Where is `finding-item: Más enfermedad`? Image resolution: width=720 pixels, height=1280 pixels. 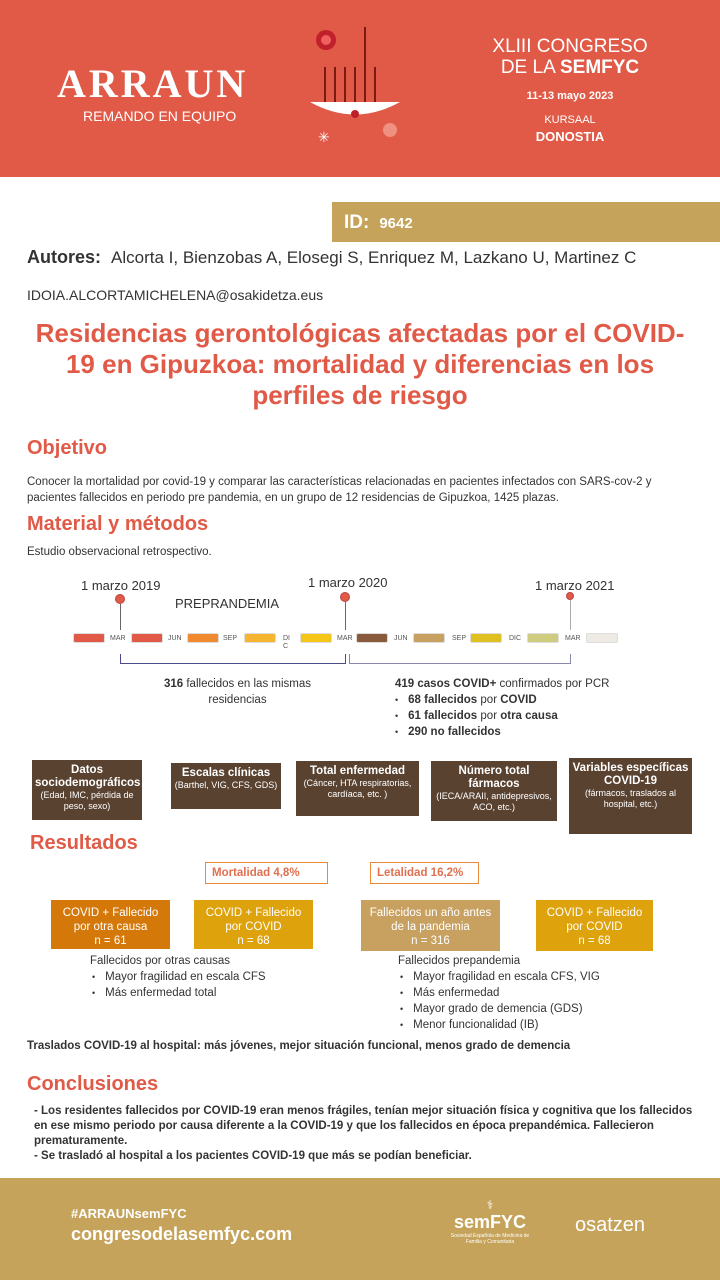 finding-item: Más enfermedad is located at coordinates (499, 993).